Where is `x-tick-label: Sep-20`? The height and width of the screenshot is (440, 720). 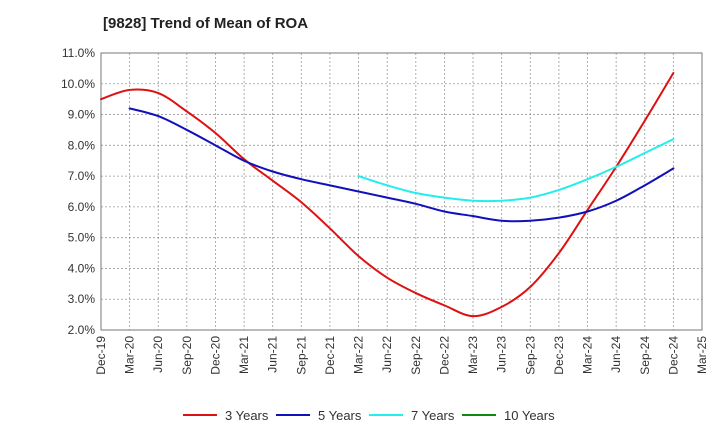 x-tick-label: Sep-20 is located at coordinates (187, 355).